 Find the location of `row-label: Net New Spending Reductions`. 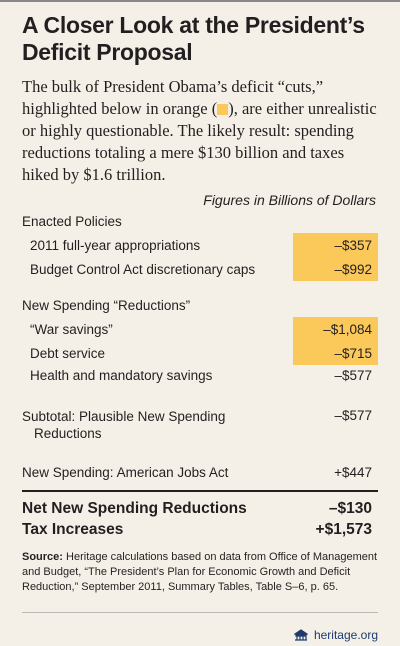

row-label: Net New Spending Reductions is located at coordinates (134, 508).